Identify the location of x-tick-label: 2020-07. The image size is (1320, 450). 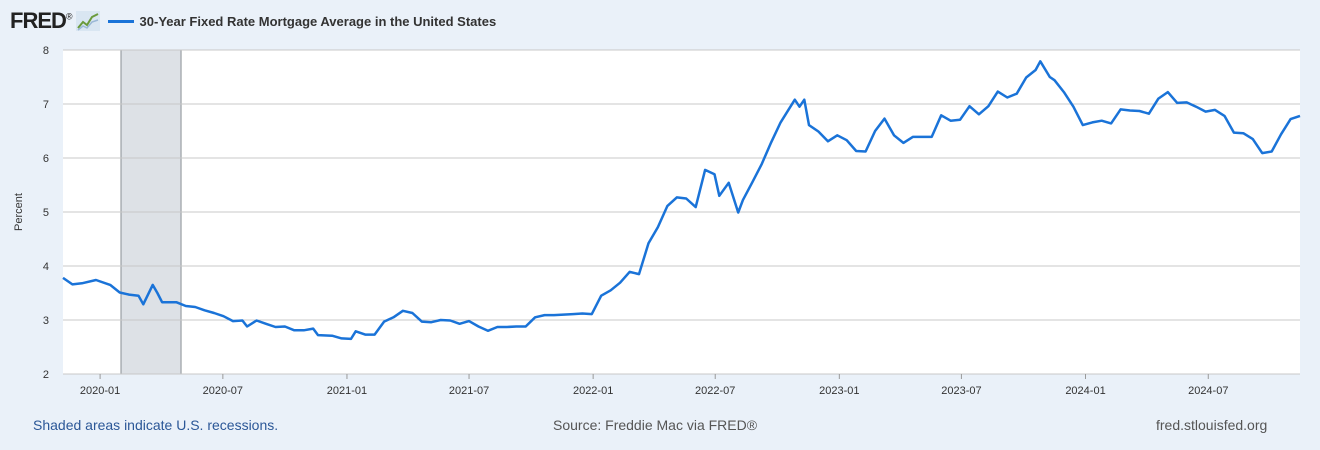
(223, 391).